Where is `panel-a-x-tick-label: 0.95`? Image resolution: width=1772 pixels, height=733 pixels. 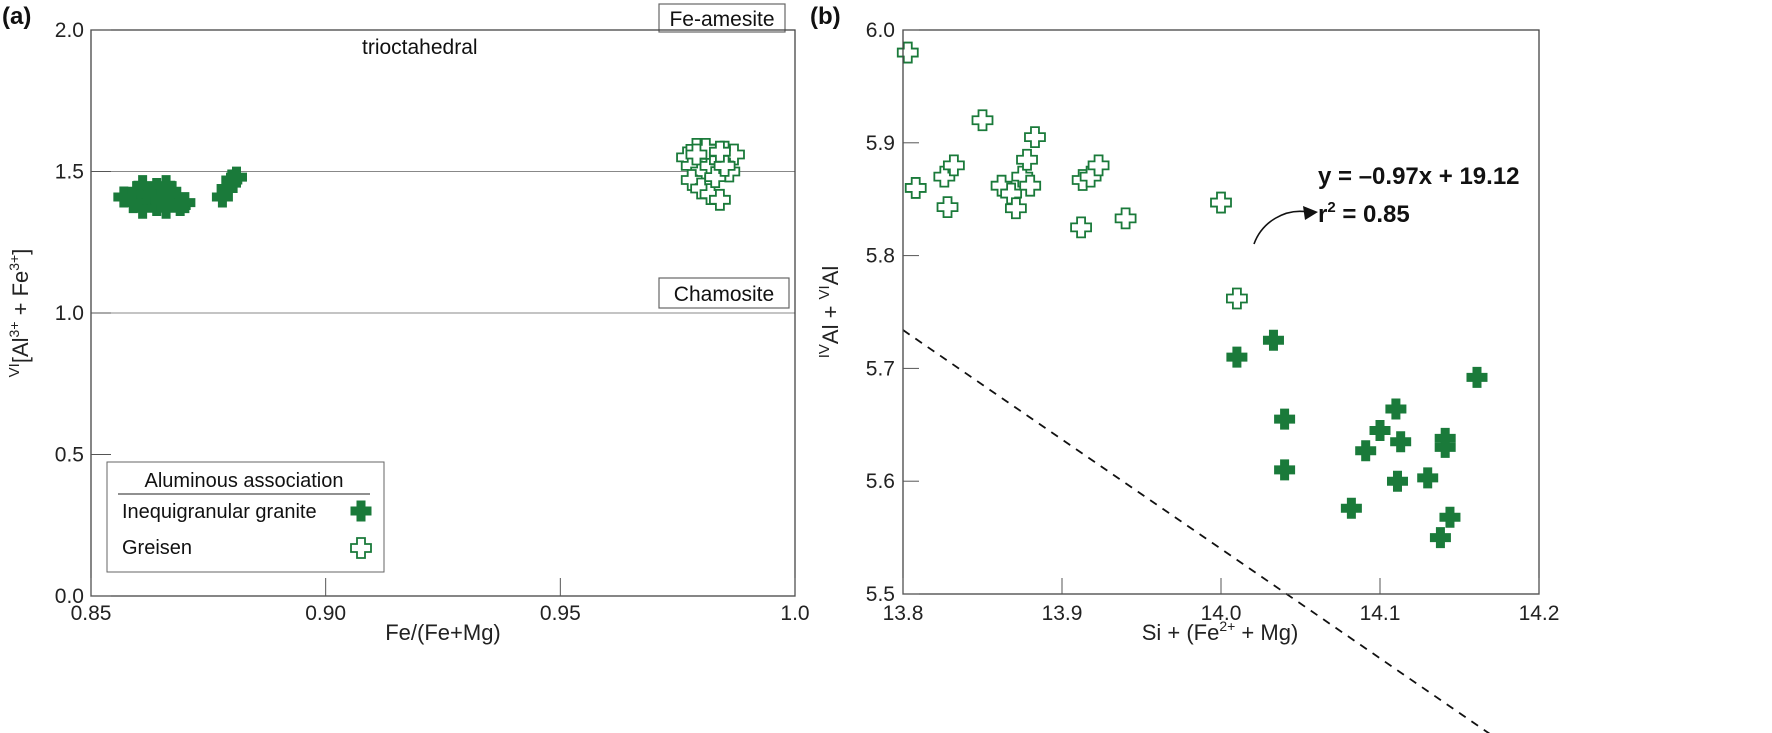
panel-a-x-tick-label: 0.95 is located at coordinates (560, 613).